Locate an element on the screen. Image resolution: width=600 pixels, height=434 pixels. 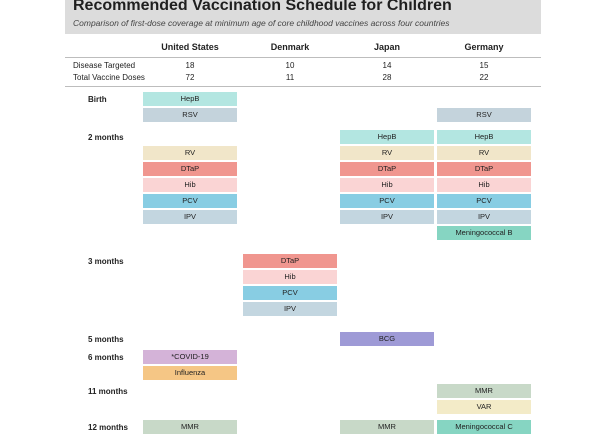
vaccine-hepb-germany-2-months: HepB is located at coordinates (484, 137).